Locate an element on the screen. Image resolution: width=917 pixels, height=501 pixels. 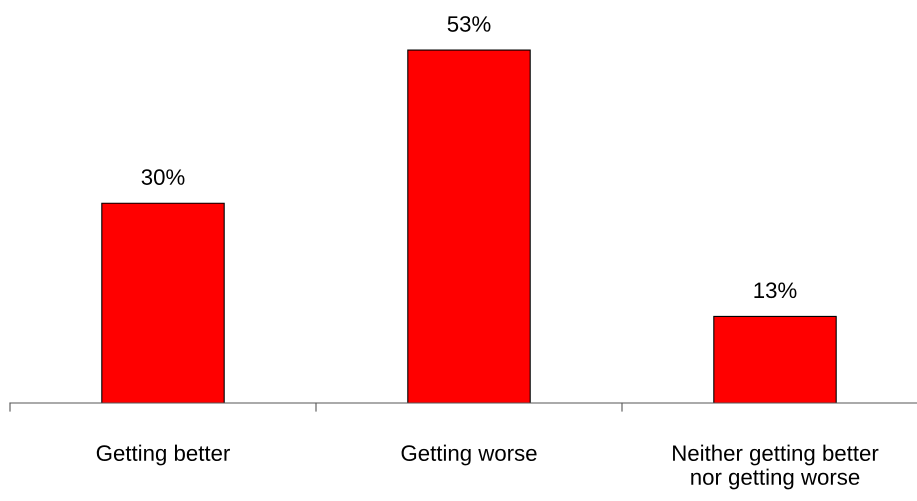
x-tick-label: Neither getting better nor getting worse is located at coordinates (775, 467).